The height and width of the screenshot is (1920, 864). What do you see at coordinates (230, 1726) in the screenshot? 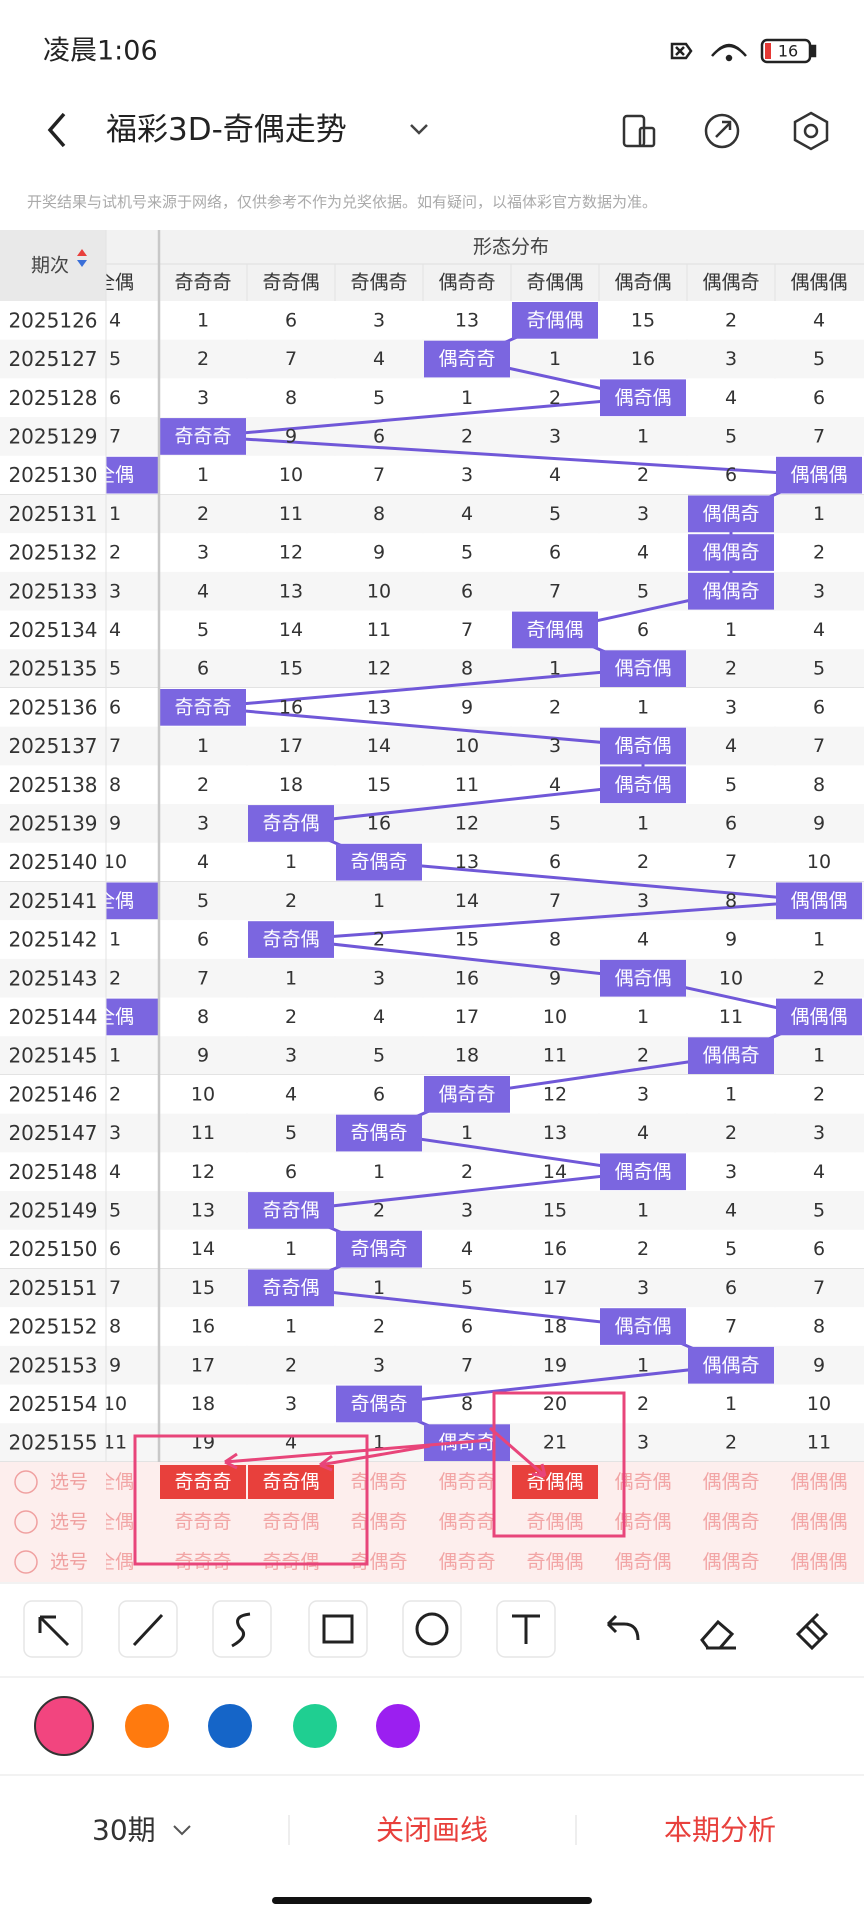
I see `color-blue` at bounding box center [230, 1726].